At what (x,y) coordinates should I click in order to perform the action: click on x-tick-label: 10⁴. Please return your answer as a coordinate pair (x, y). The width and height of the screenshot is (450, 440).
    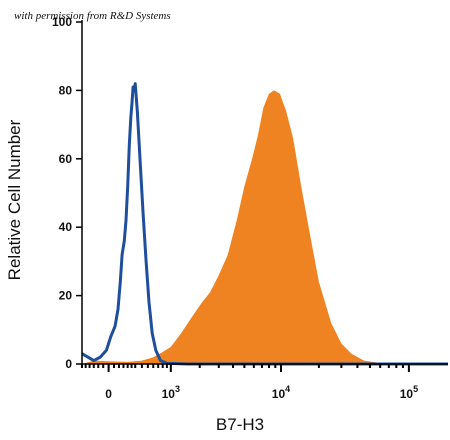
    Looking at the image, I should click on (281, 392).